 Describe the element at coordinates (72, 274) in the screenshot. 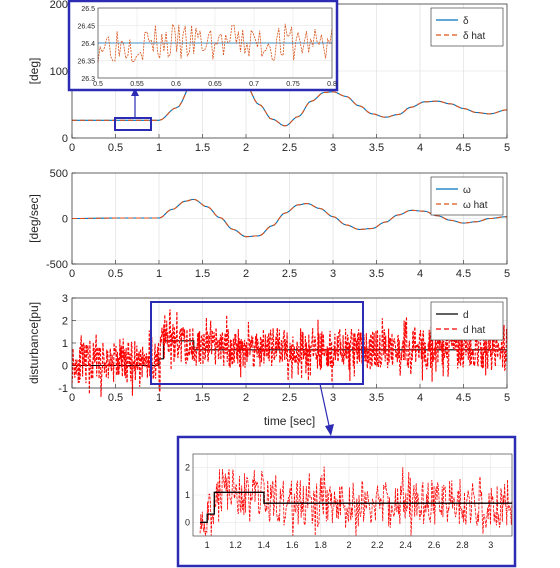

I see `x-tick-label-1: 0` at that location.